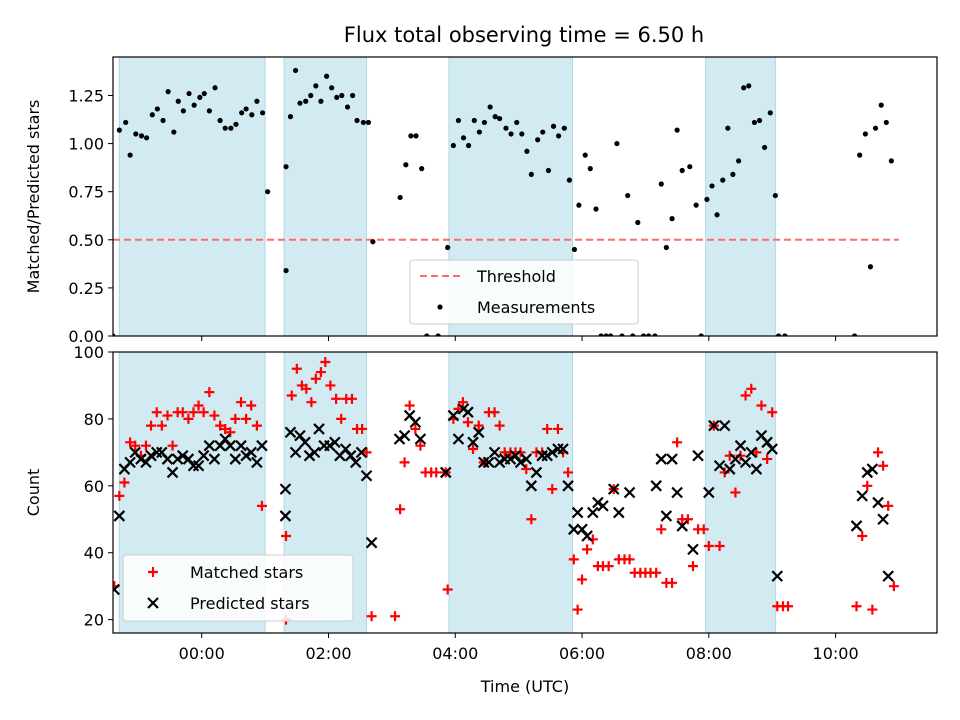 The height and width of the screenshot is (720, 960). Describe the element at coordinates (524, 292) in the screenshot. I see `legend-box` at that location.